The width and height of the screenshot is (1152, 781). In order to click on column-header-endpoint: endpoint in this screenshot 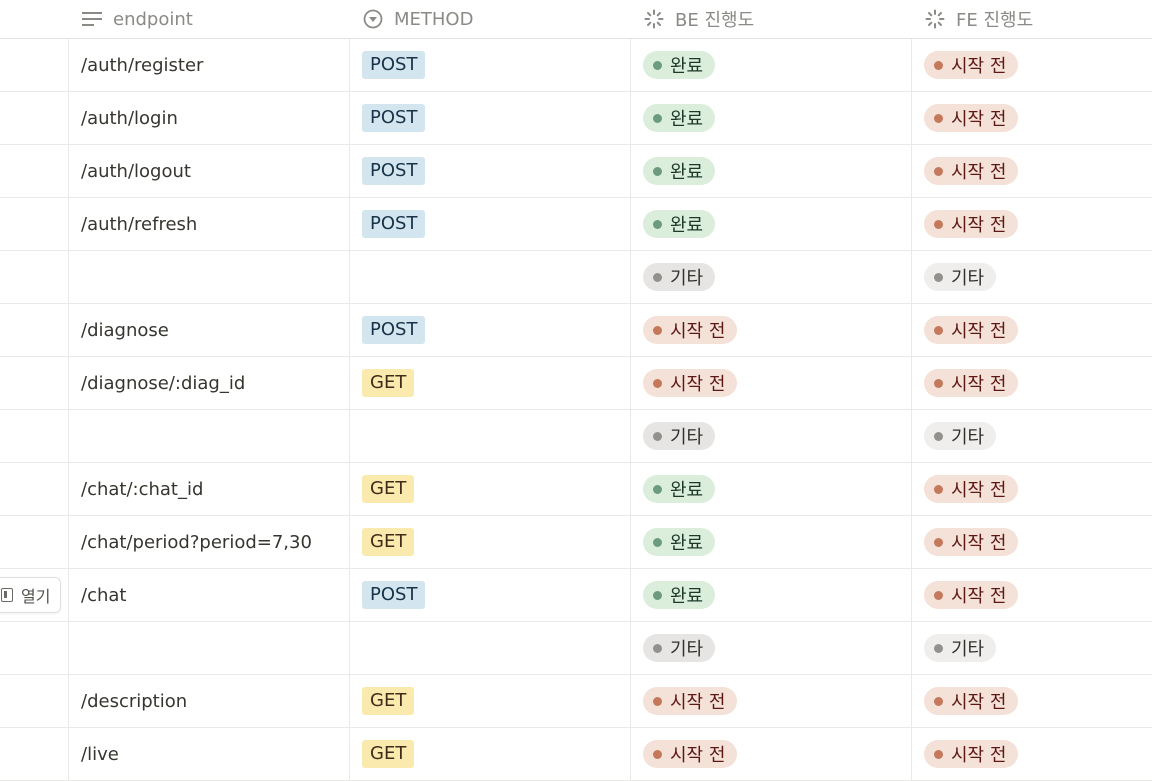, I will do `click(209, 19)`.